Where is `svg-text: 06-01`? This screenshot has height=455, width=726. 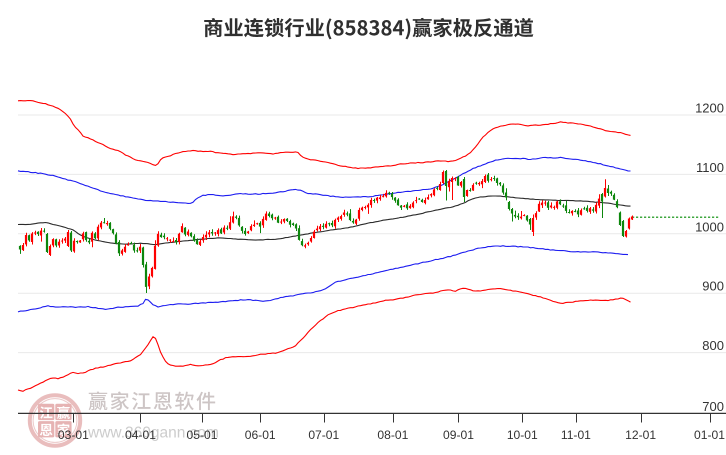
svg-text: 06-01 is located at coordinates (260, 435).